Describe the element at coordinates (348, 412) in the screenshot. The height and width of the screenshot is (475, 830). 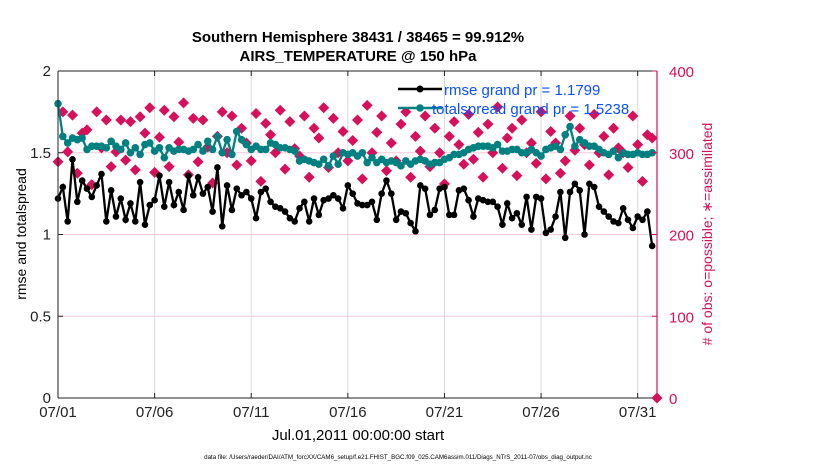
I see `x-tick-label: 07/16` at that location.